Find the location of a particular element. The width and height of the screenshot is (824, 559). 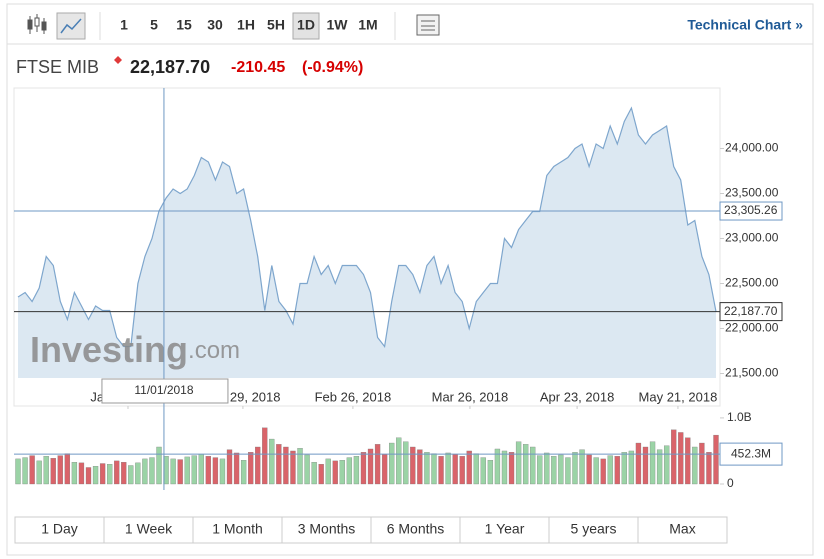

volume-crosshair-box is located at coordinates (751, 454).